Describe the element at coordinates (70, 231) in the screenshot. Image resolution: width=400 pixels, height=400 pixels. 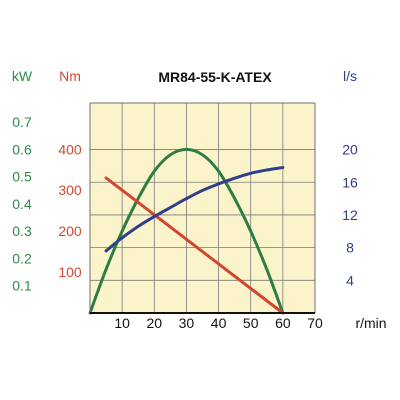
I see `nm-tick-label: 200` at that location.